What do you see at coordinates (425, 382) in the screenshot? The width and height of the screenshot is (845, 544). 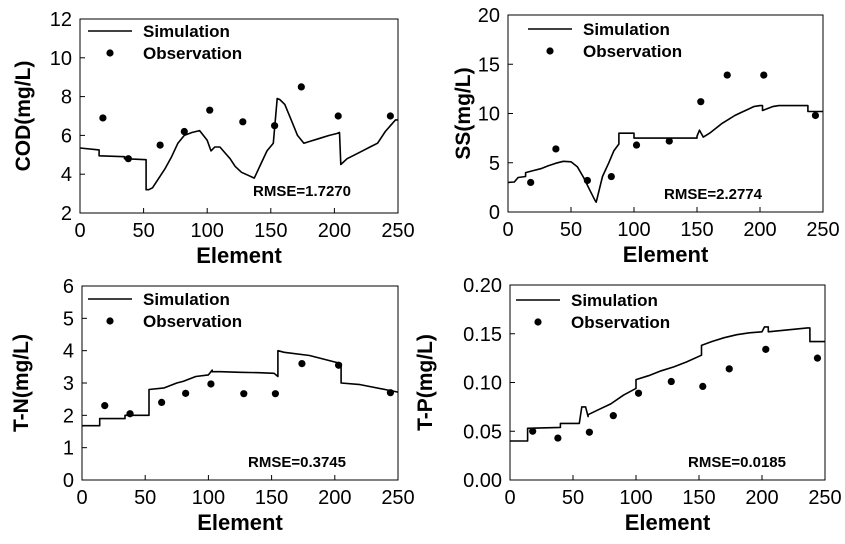 I see `y-axis-label: T-P(mg/L)` at bounding box center [425, 382].